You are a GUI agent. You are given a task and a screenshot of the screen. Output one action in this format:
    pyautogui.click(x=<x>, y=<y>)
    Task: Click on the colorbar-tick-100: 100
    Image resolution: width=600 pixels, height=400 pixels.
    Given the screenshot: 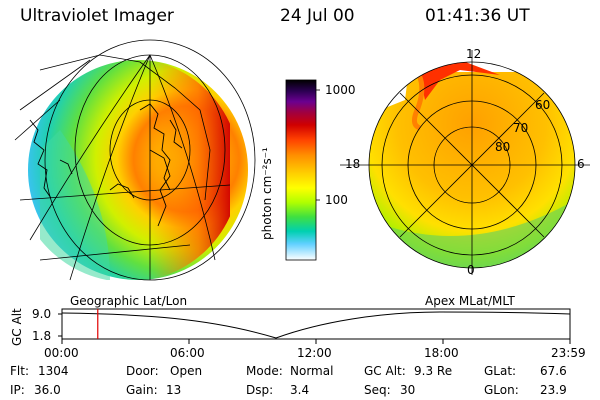 What is the action you would take?
    pyautogui.click(x=336, y=200)
    